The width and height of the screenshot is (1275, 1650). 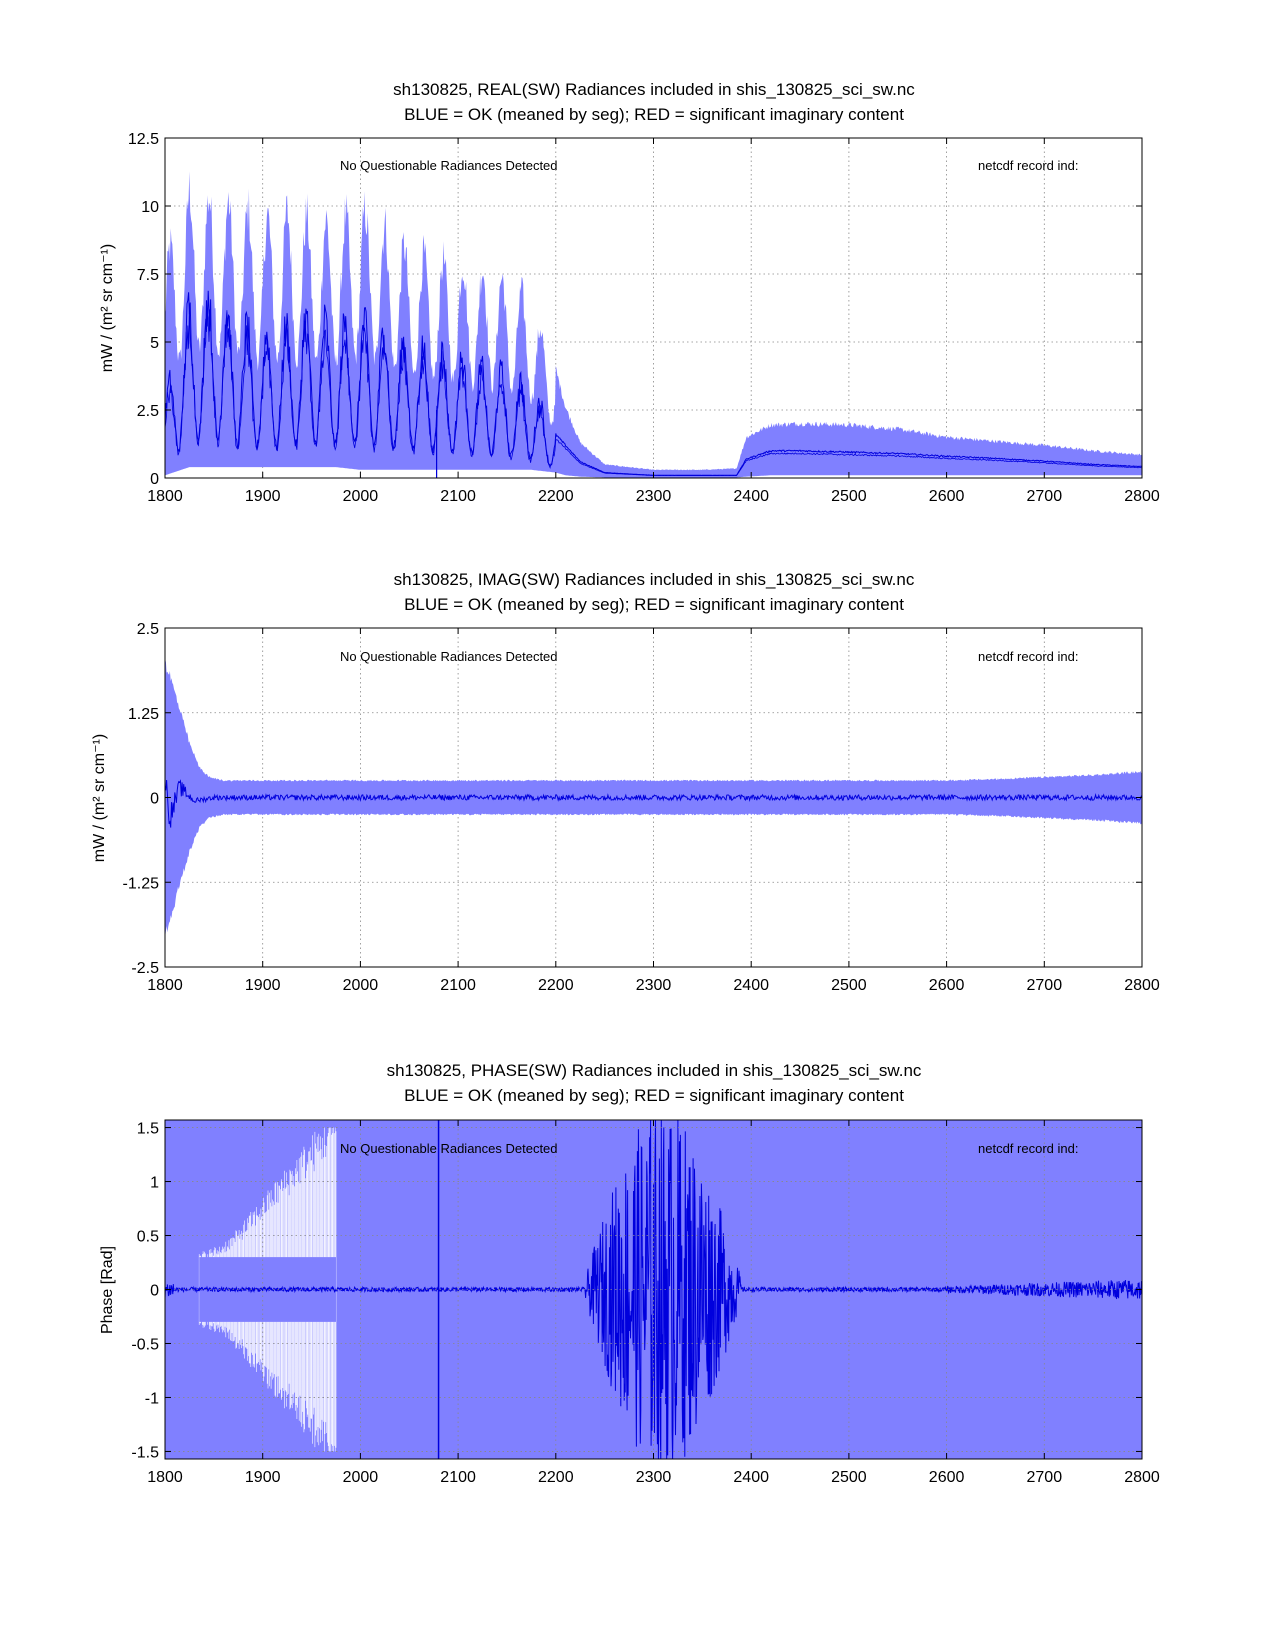 What do you see at coordinates (145, 968) in the screenshot?
I see `imag-ytick-label--2.5: -2.5` at bounding box center [145, 968].